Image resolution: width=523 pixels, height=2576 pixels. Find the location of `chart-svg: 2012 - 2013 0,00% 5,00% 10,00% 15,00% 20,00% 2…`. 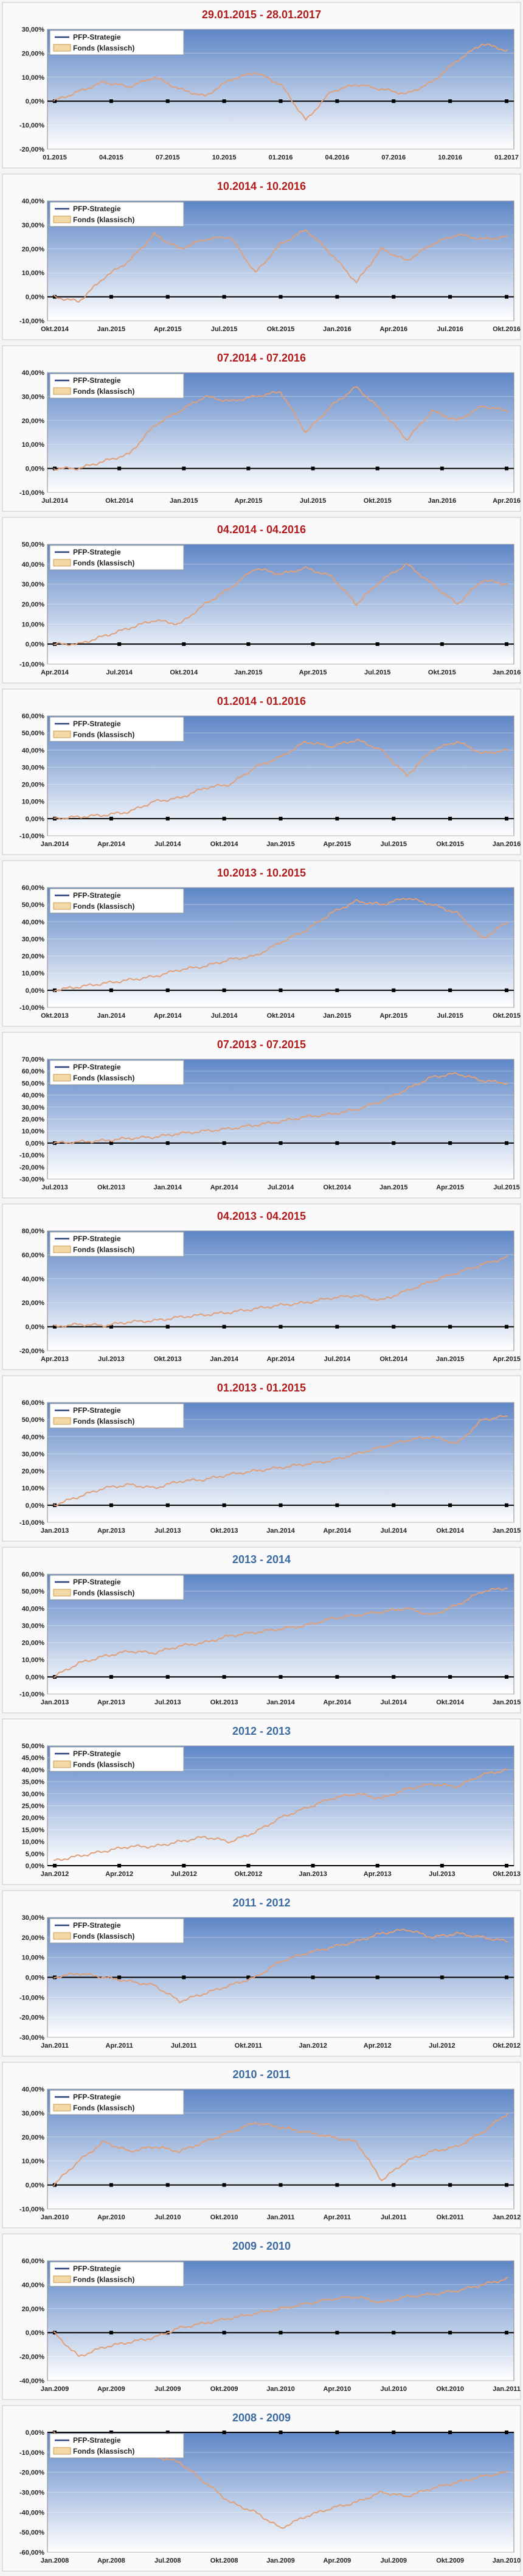

chart-svg: 2012 - 2013 0,00% 5,00% 10,00% 15,00% 20,00% 2… is located at coordinates (261, 1801).